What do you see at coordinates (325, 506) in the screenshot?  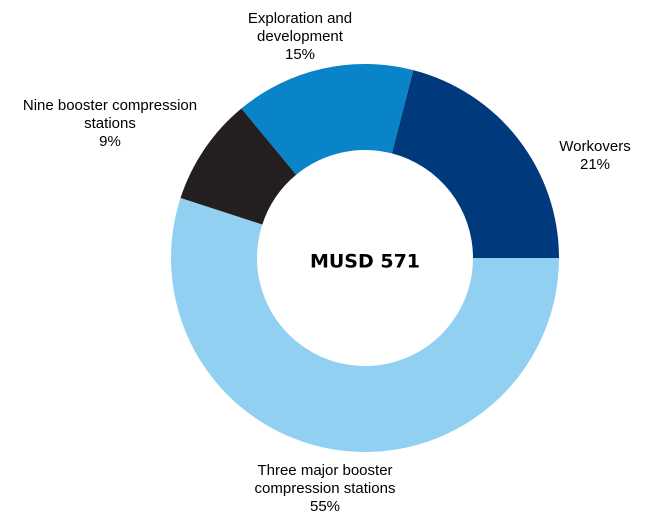 I see `segment-value-label: 55%` at bounding box center [325, 506].